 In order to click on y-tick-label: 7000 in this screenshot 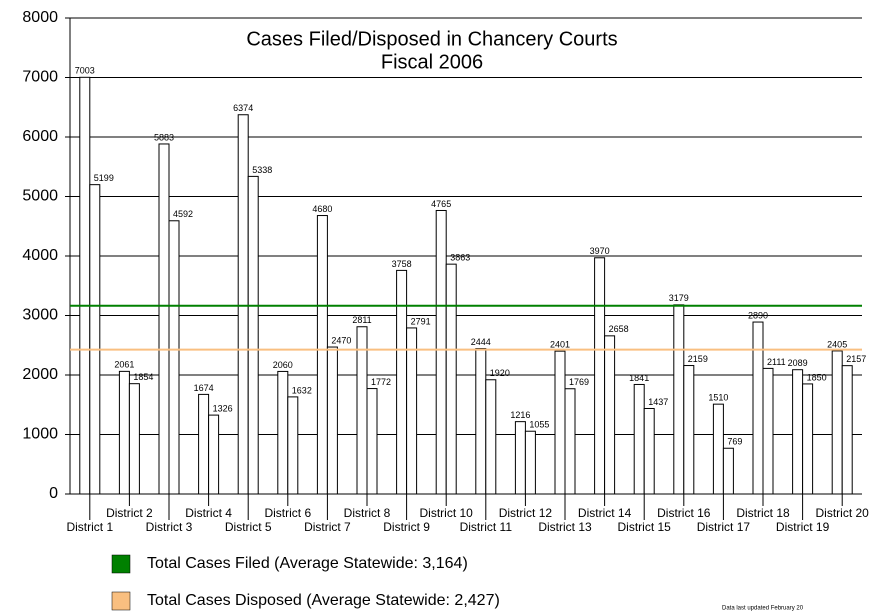, I will do `click(40, 77)`.